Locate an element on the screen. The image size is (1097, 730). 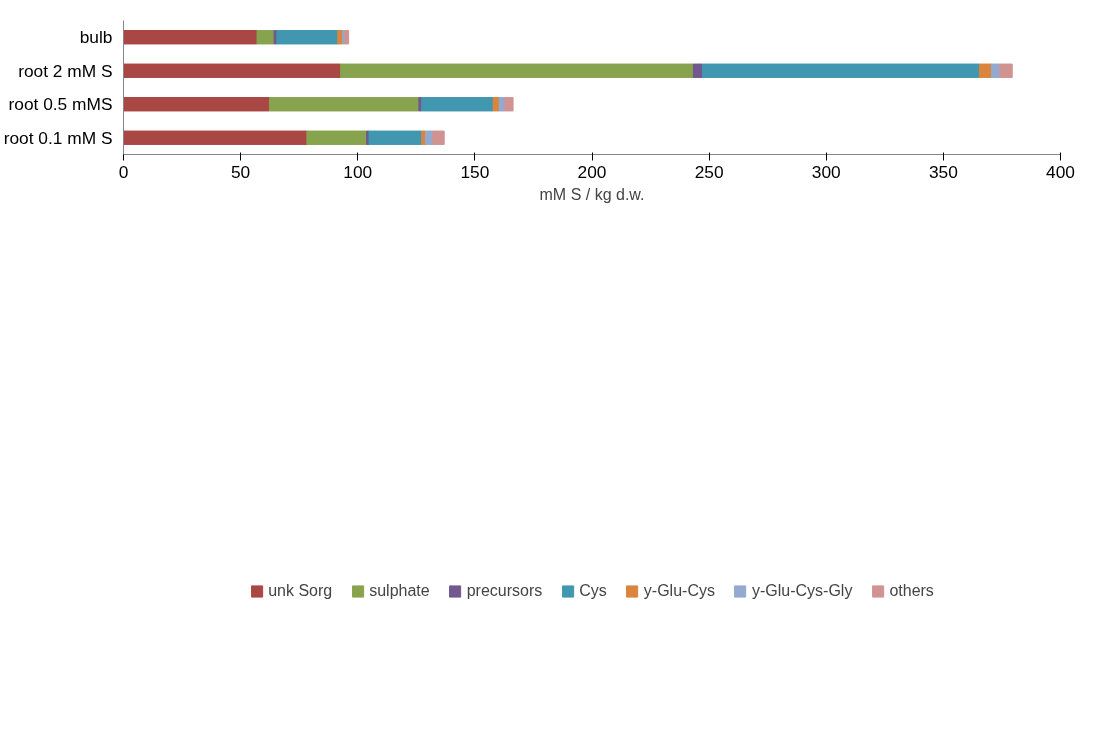
legend-label: y-Glu-Cys is located at coordinates (679, 590).